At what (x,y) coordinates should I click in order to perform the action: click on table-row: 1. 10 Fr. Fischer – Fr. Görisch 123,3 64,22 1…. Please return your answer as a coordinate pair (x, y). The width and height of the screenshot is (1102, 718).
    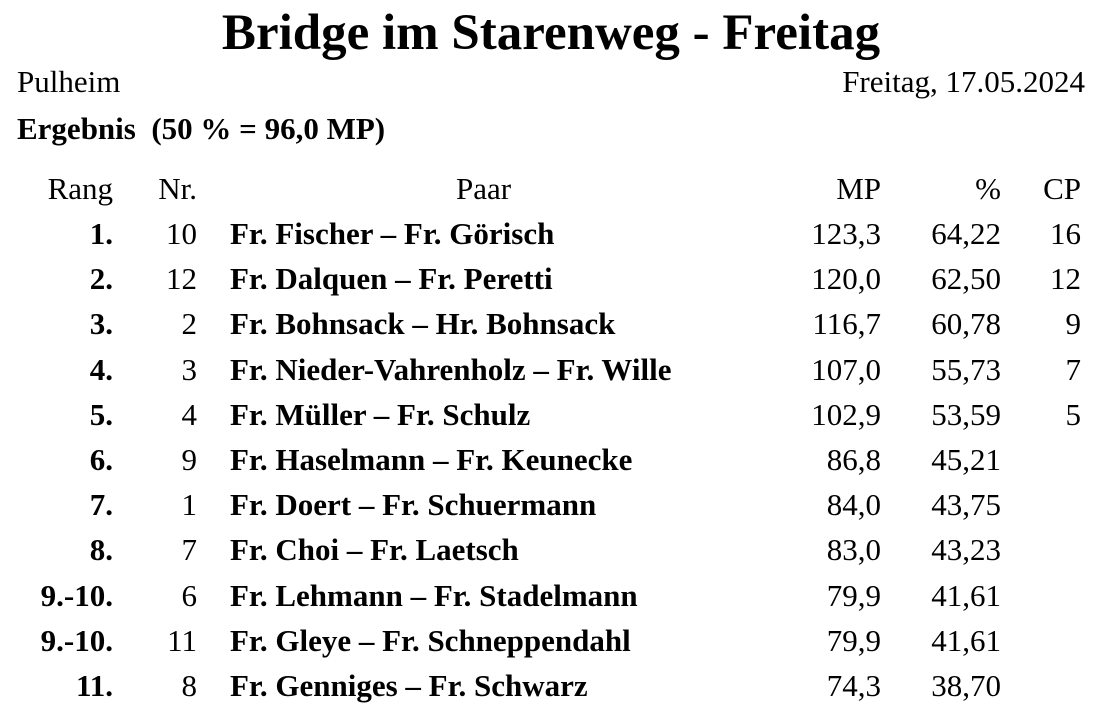
    Looking at the image, I should click on (549, 233).